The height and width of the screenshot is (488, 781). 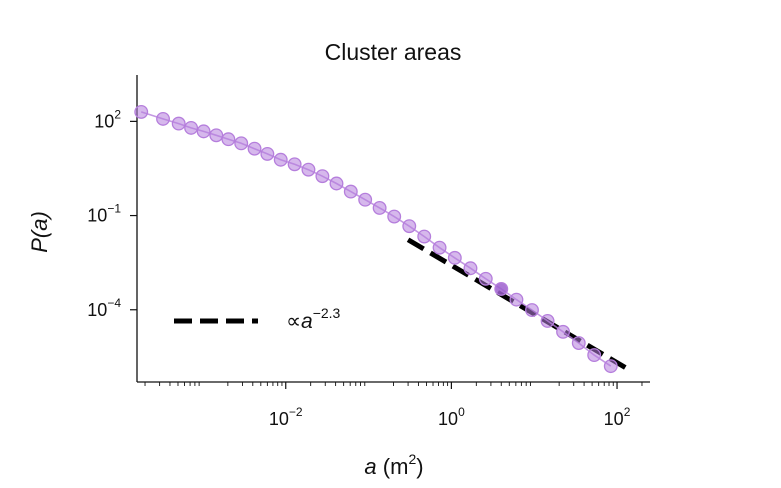 What do you see at coordinates (286, 417) in the screenshot?
I see `x-tick-label: 10⁻²` at bounding box center [286, 417].